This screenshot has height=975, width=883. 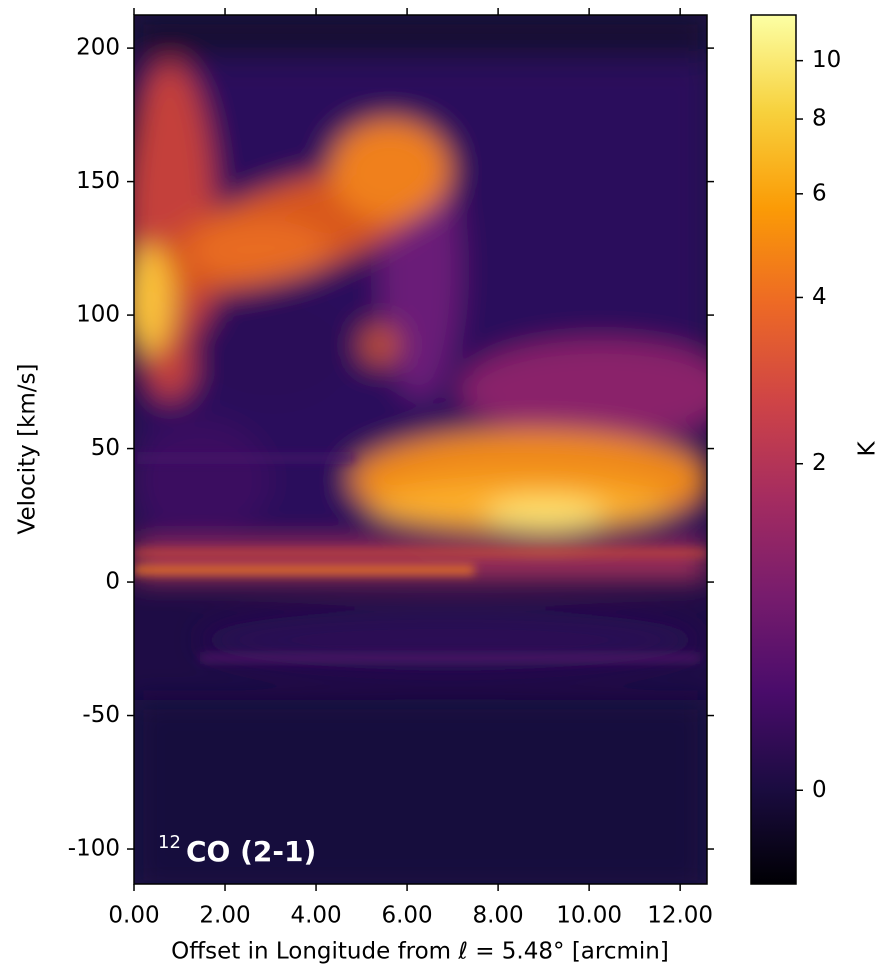 What do you see at coordinates (589, 916) in the screenshot?
I see `x-tick-label: 10.00` at bounding box center [589, 916].